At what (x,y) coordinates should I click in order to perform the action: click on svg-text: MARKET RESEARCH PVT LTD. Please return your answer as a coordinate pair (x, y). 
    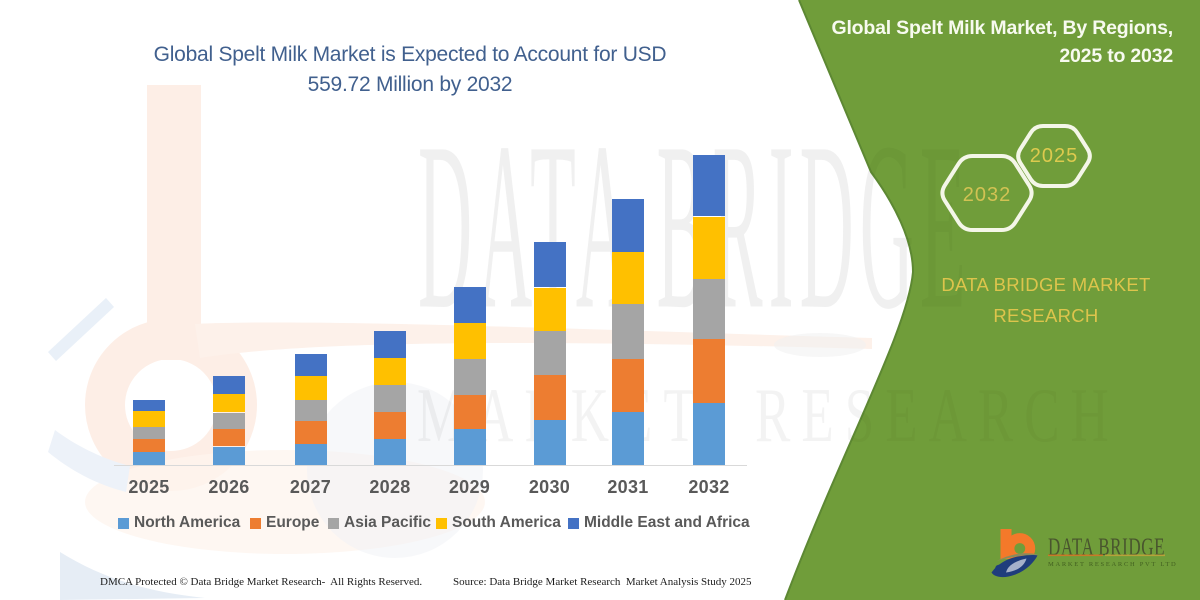
    Looking at the image, I should click on (1112, 564).